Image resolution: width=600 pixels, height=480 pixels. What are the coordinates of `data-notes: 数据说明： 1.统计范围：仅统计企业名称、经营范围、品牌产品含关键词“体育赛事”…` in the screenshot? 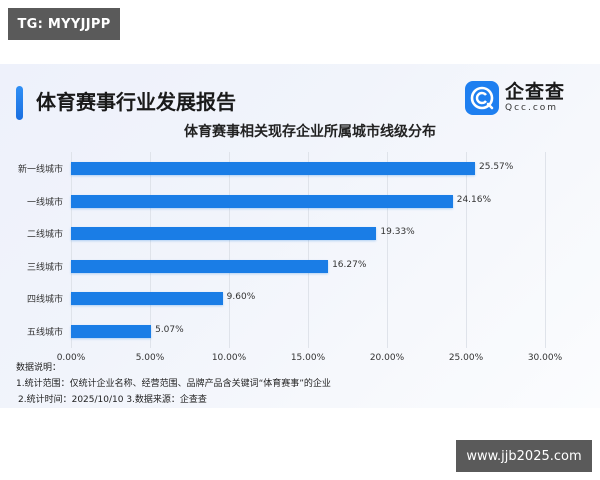 It's located at (173, 384).